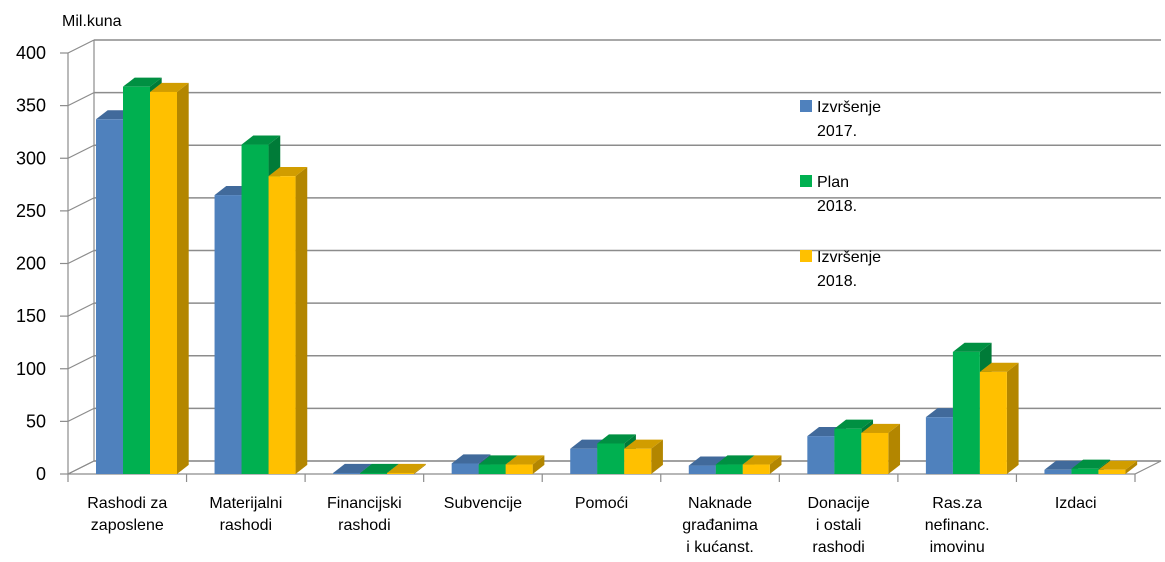 This screenshot has width=1165, height=562. Describe the element at coordinates (31, 211) in the screenshot. I see `y-tick-label: 250` at that location.